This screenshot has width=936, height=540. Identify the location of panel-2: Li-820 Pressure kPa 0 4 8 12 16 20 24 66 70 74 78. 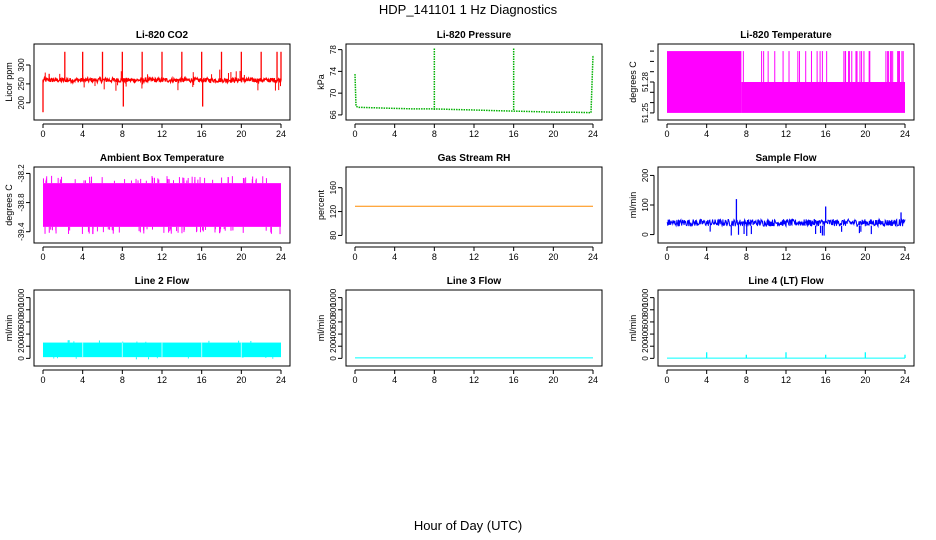
(459, 84).